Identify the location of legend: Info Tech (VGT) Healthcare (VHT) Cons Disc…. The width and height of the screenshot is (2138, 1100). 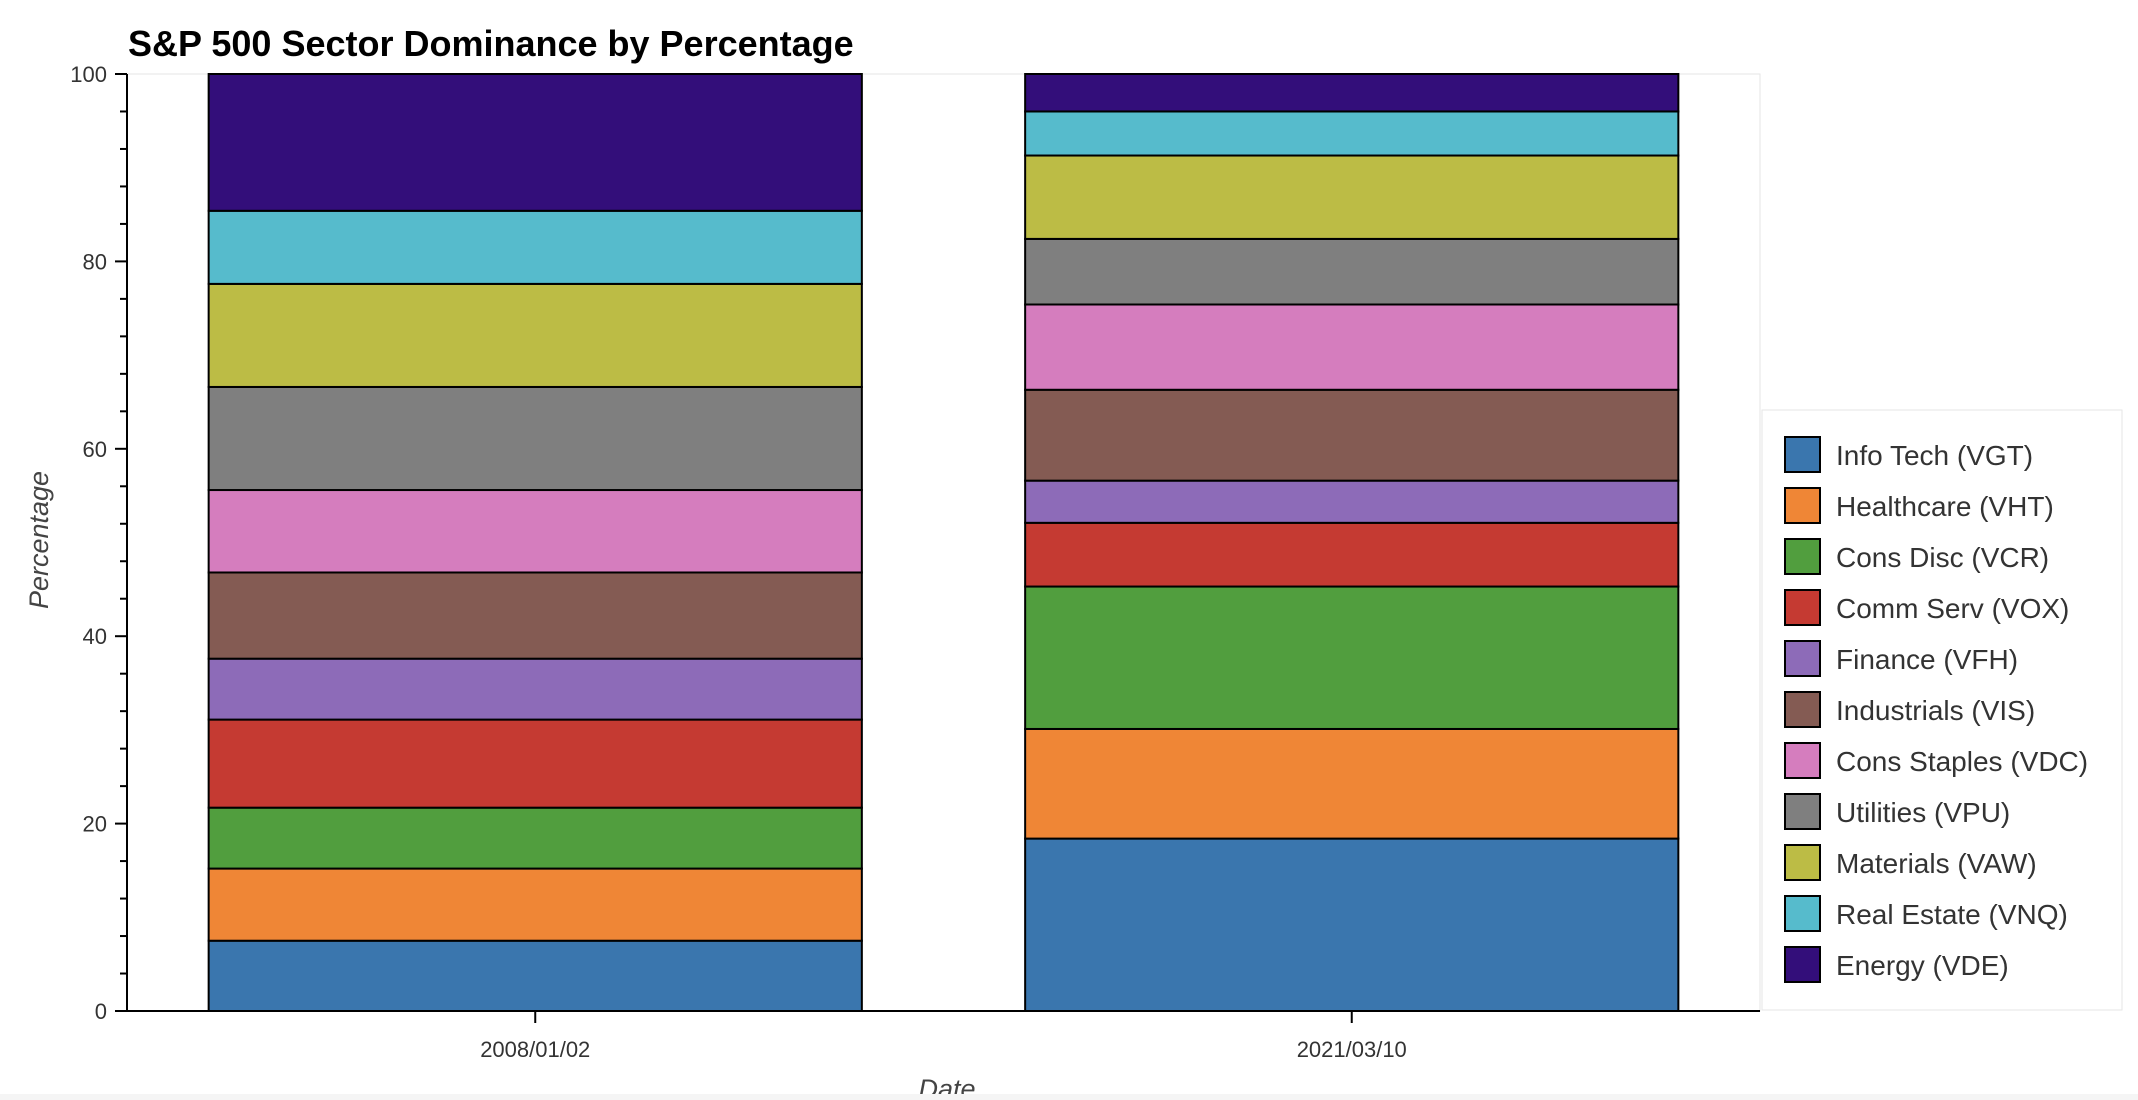
(1942, 710).